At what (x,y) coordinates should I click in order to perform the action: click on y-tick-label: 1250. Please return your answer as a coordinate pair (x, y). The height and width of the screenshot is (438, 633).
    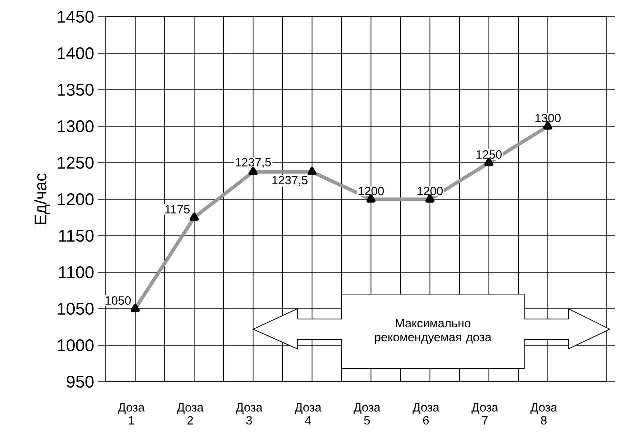
    Looking at the image, I should click on (76, 163).